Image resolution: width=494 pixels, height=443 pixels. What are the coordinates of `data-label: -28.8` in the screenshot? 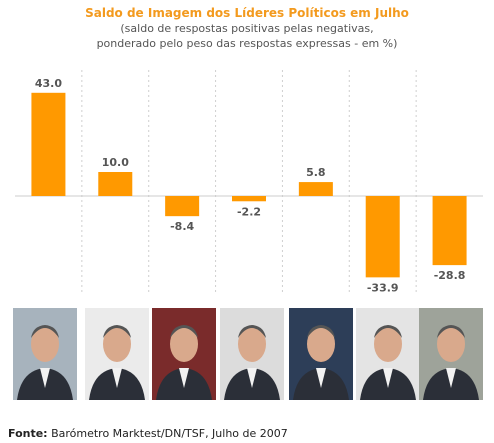 It's located at (450, 275).